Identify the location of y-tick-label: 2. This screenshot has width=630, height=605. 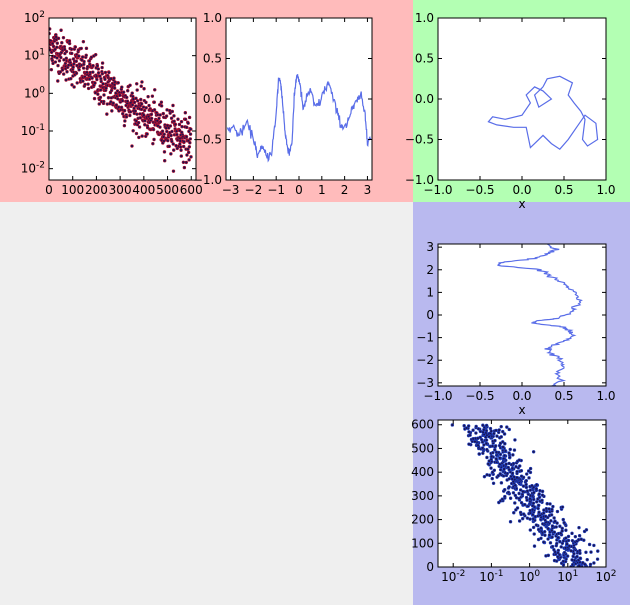
(430, 270).